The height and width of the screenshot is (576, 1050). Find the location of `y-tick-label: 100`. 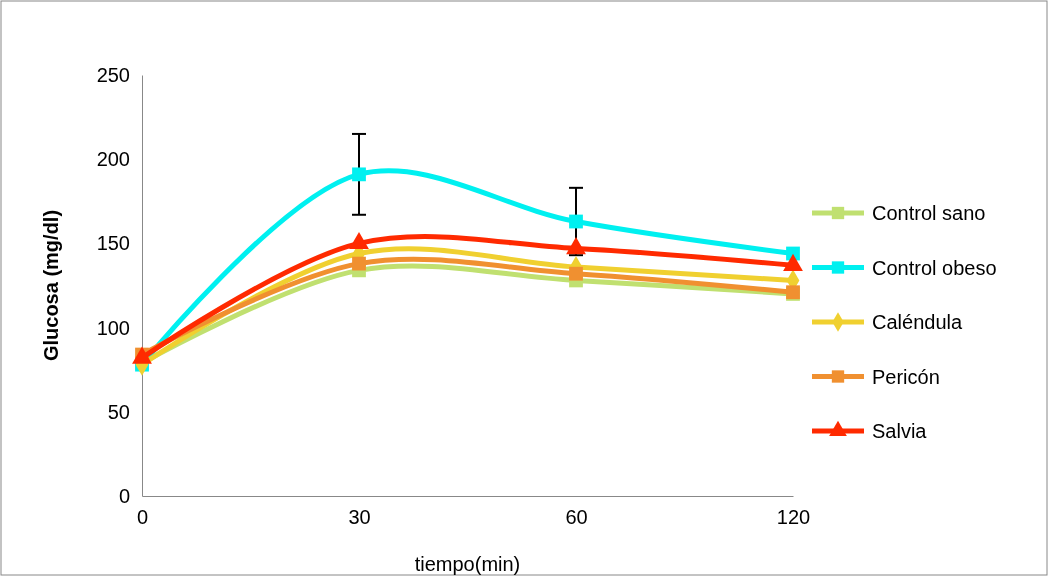

y-tick-label: 100 is located at coordinates (113, 327).